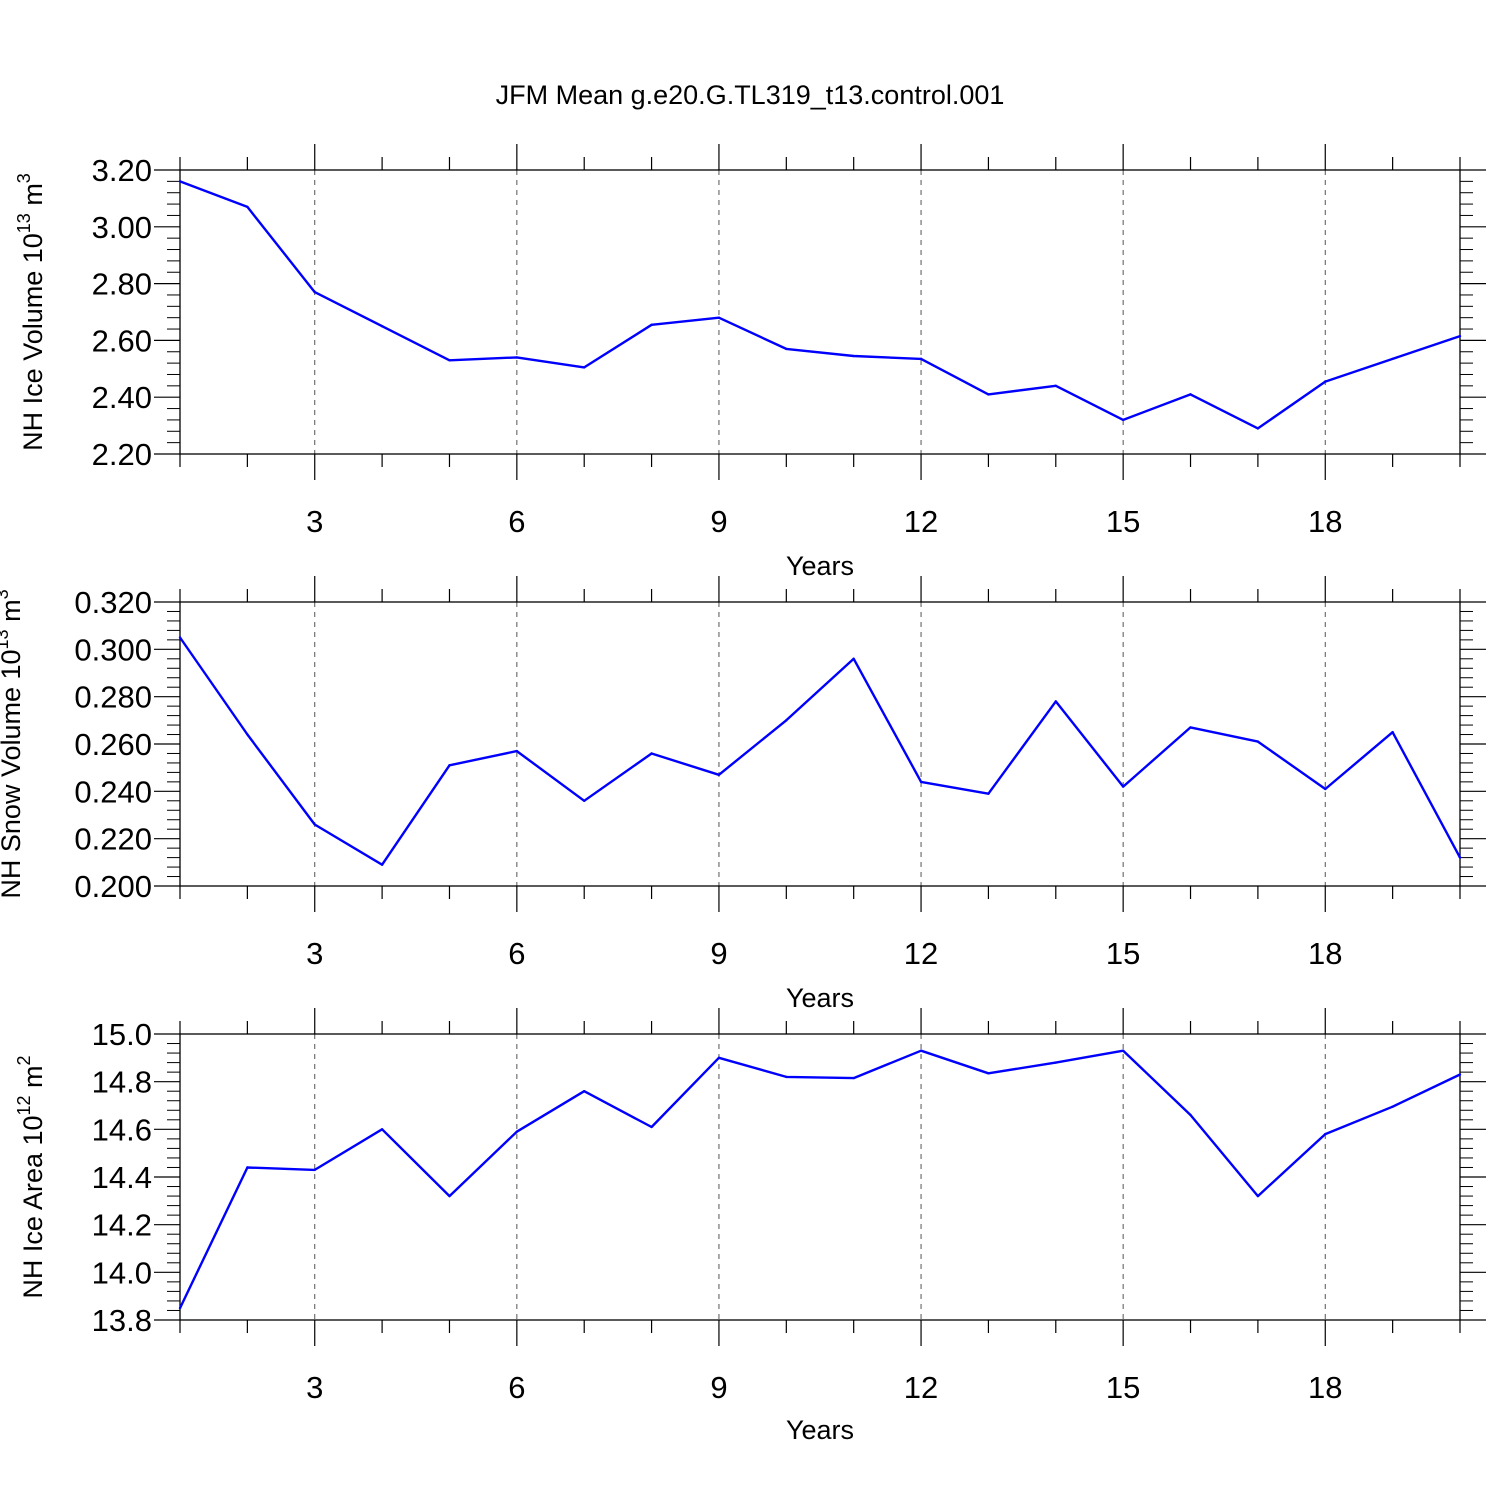  What do you see at coordinates (122, 340) in the screenshot?
I see `y-tick-label: 2.60` at bounding box center [122, 340].